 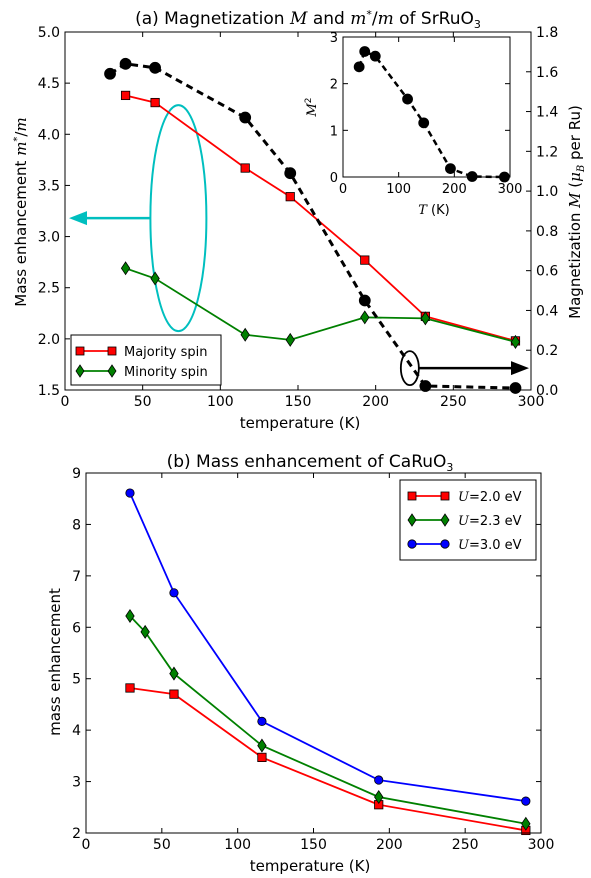 What do you see at coordinates (76, 577) in the screenshot?
I see `panel-b-y-tick-label: 7` at bounding box center [76, 577].